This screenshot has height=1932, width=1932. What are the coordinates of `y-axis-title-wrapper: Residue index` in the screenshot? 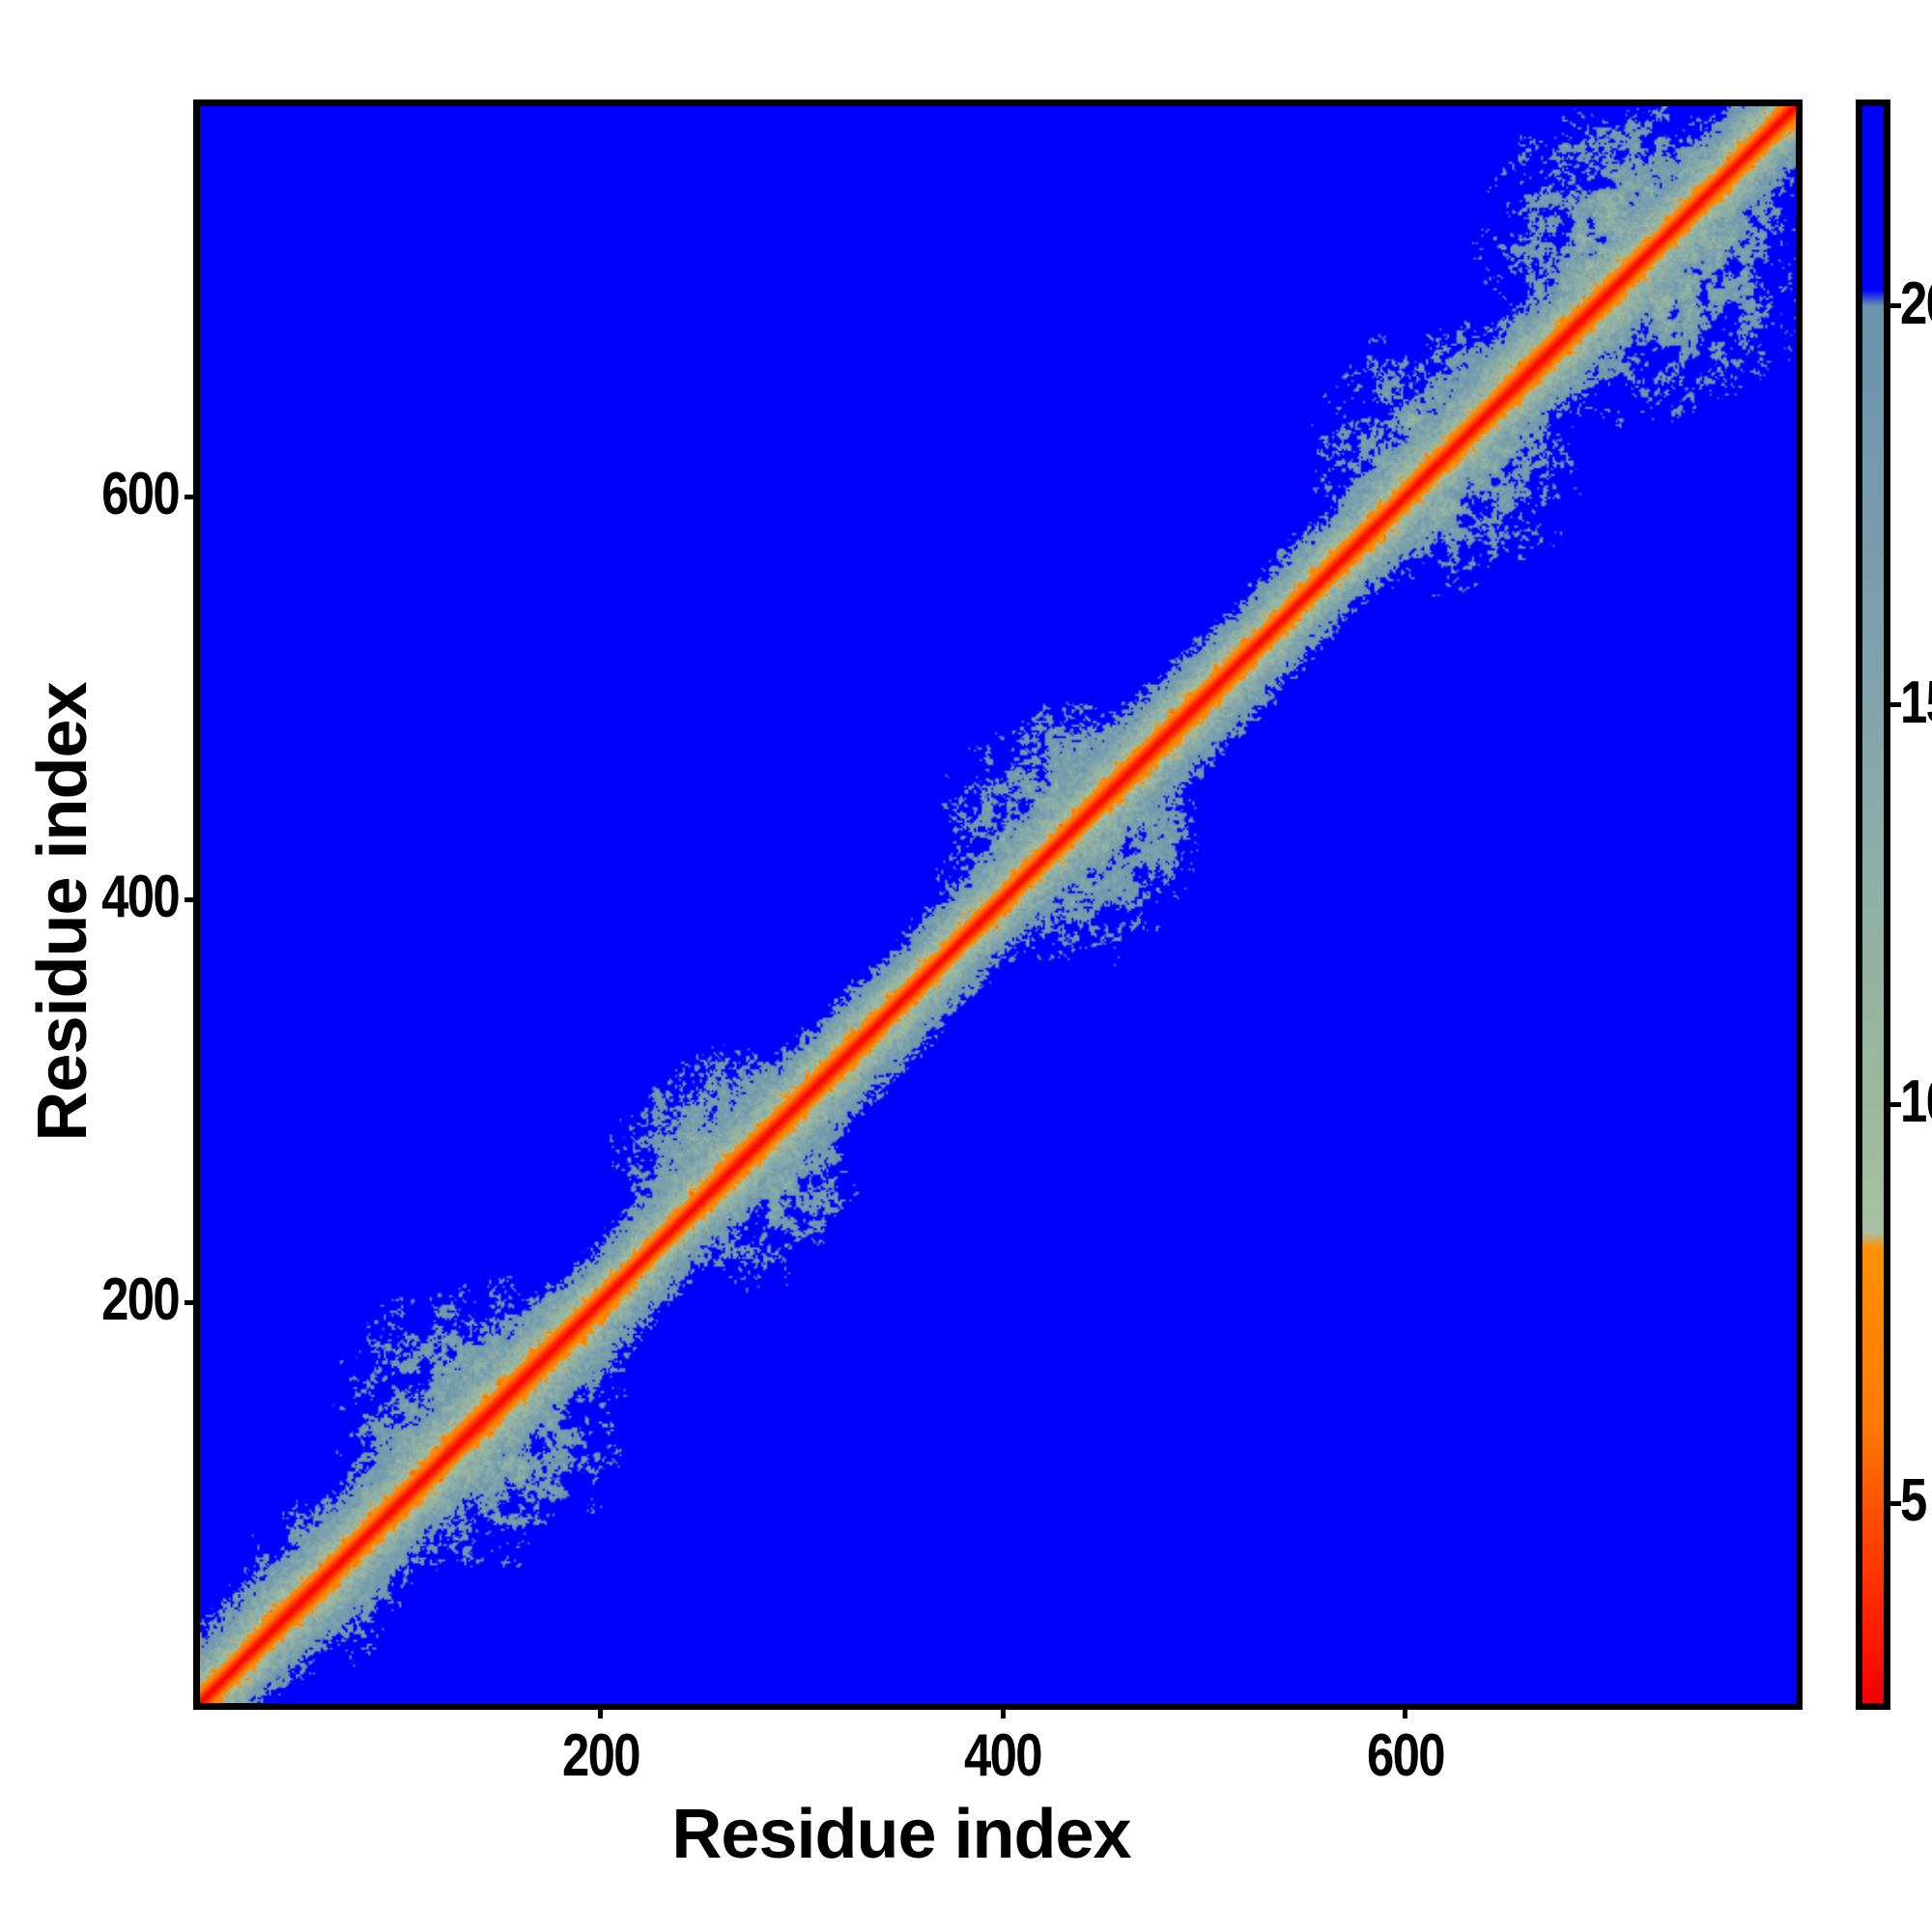 It's located at (63, 912).